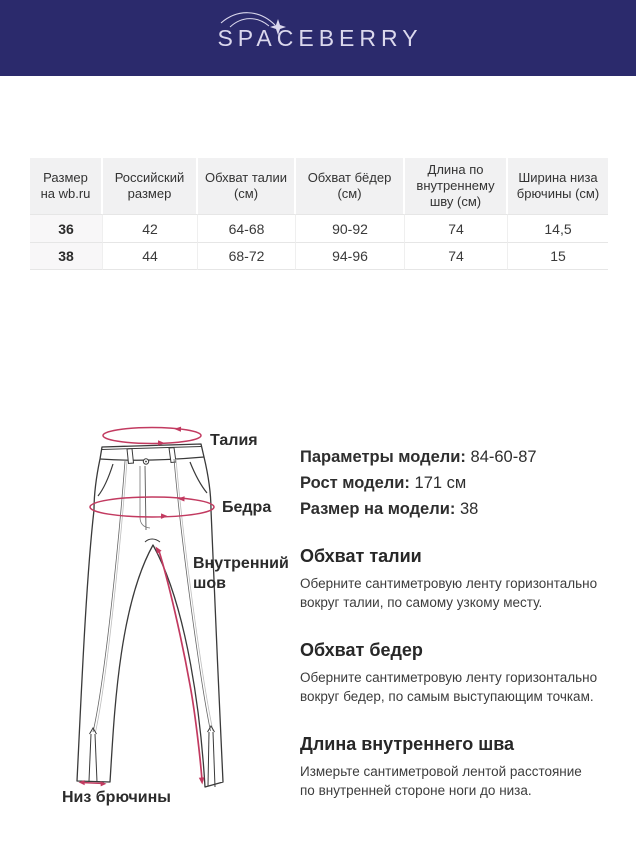 The width and height of the screenshot is (636, 848). What do you see at coordinates (558, 256) in the screenshot?
I see `cell-hem-width: 15` at bounding box center [558, 256].